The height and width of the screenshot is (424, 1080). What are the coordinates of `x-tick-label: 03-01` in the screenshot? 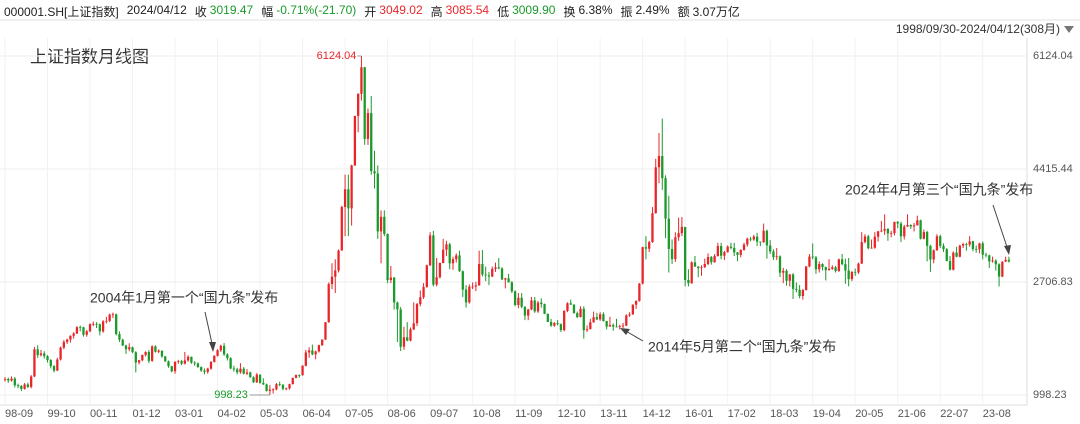 It's located at (189, 414).